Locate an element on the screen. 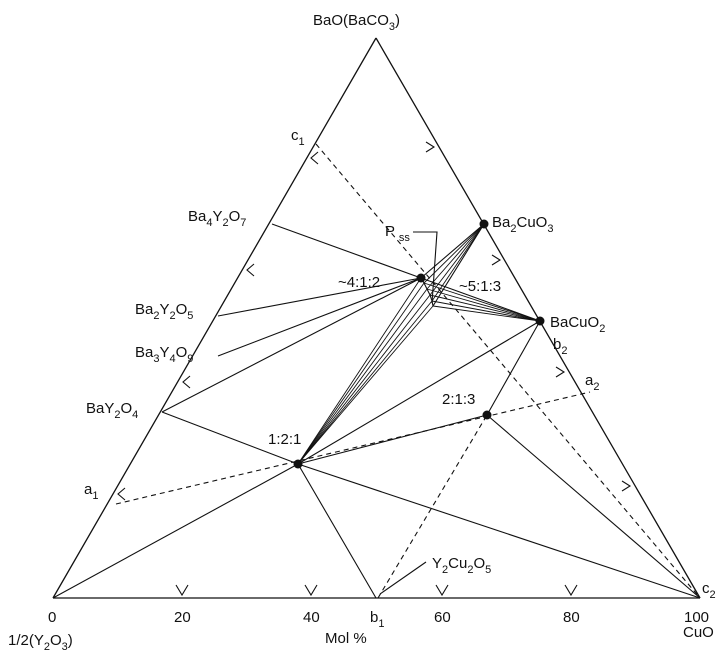 This screenshot has height=654, width=722. label-ba4y2o7: Ba4Y2O7 is located at coordinates (217, 218).